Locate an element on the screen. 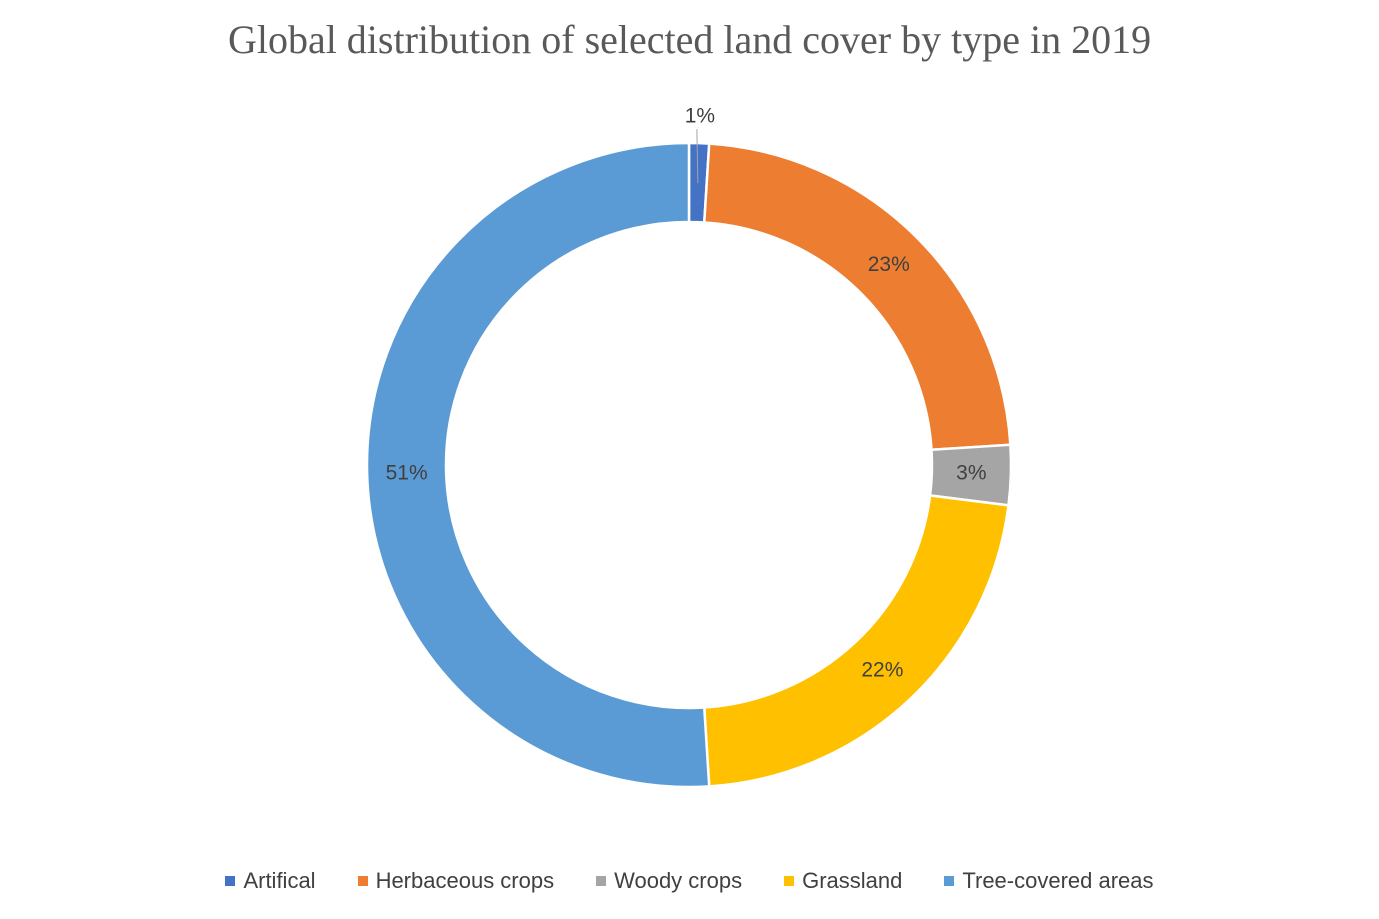 Image resolution: width=1379 pixels, height=919 pixels. data-label-1: 1% is located at coordinates (700, 116).